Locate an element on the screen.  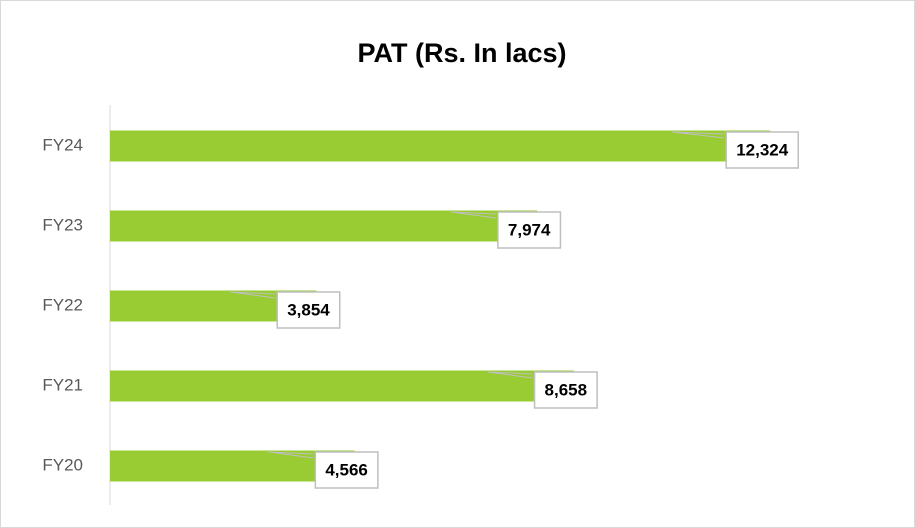
y-tick-label: FY22 is located at coordinates (62, 304).